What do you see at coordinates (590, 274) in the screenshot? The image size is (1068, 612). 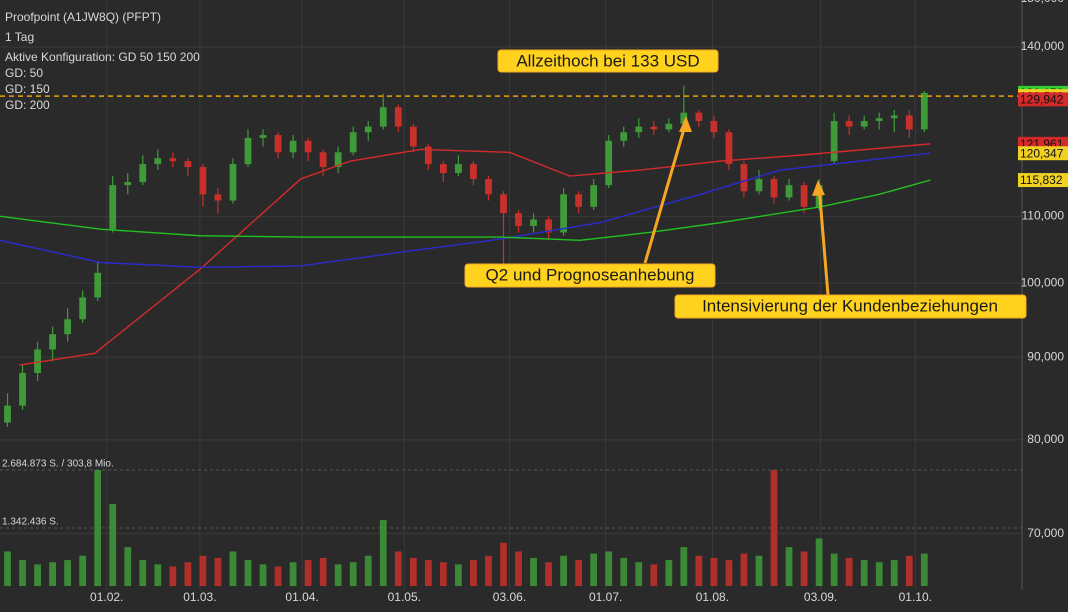 I see `annotation: Q2 und Prognoseanhebung` at bounding box center [590, 274].